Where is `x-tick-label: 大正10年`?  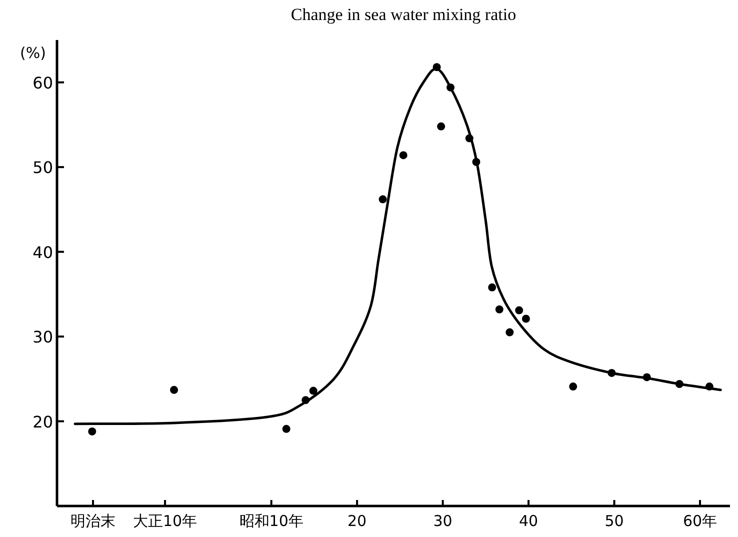
x-tick-label: 大正10年 is located at coordinates (165, 521).